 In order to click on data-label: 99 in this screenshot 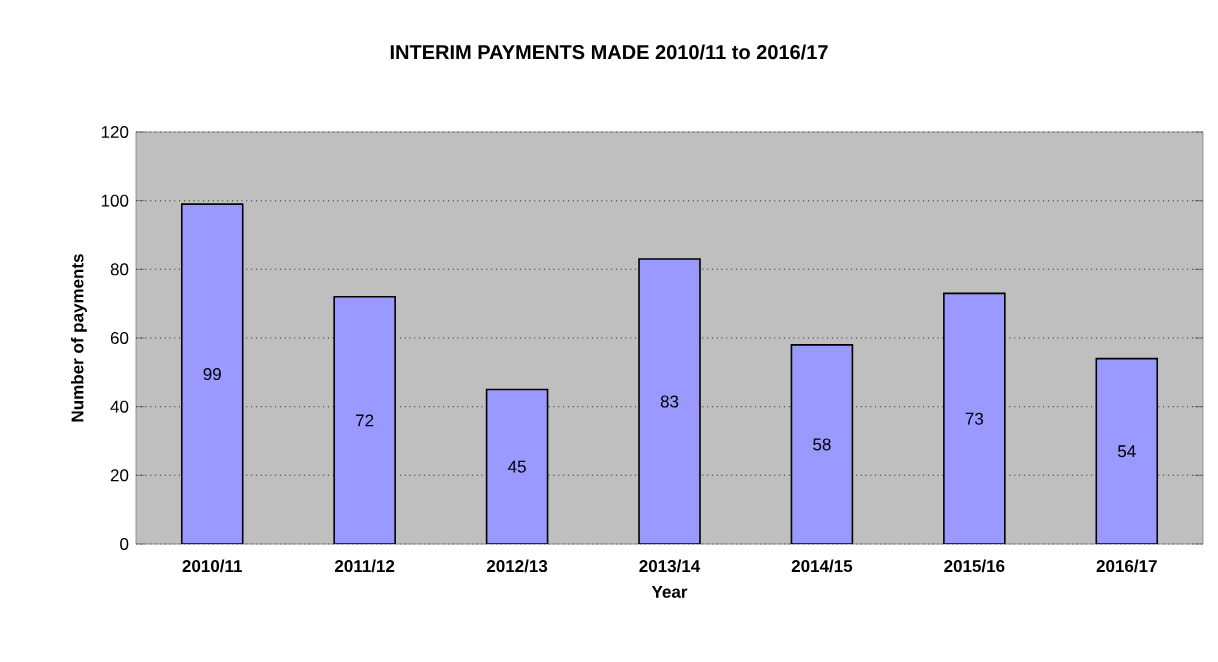, I will do `click(212, 374)`.